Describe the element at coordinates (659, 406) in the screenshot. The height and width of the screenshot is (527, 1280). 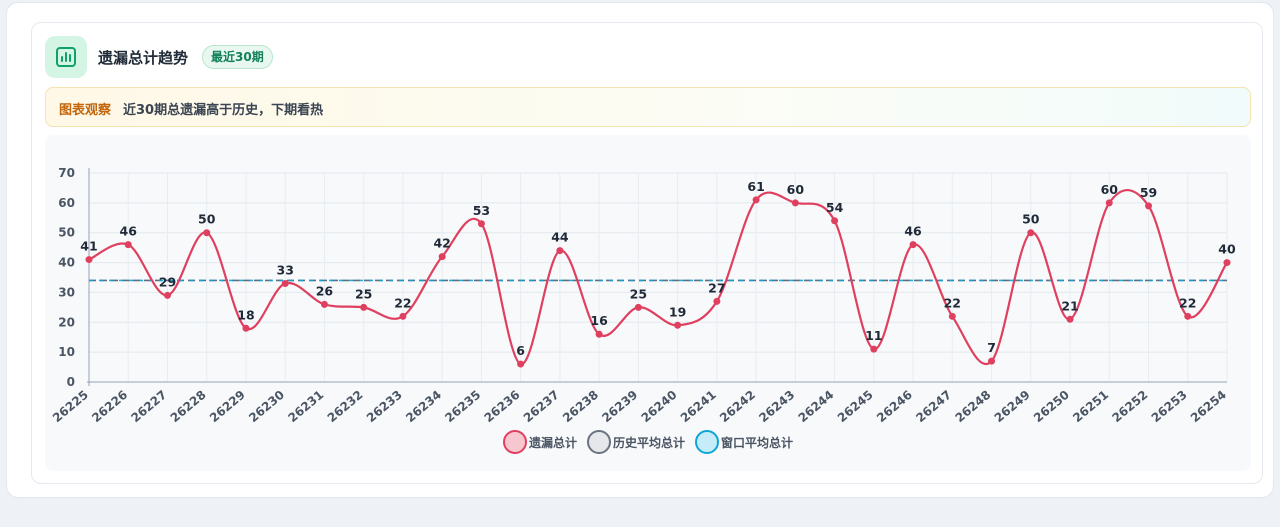
I see `x-tick-label: 26240` at that location.